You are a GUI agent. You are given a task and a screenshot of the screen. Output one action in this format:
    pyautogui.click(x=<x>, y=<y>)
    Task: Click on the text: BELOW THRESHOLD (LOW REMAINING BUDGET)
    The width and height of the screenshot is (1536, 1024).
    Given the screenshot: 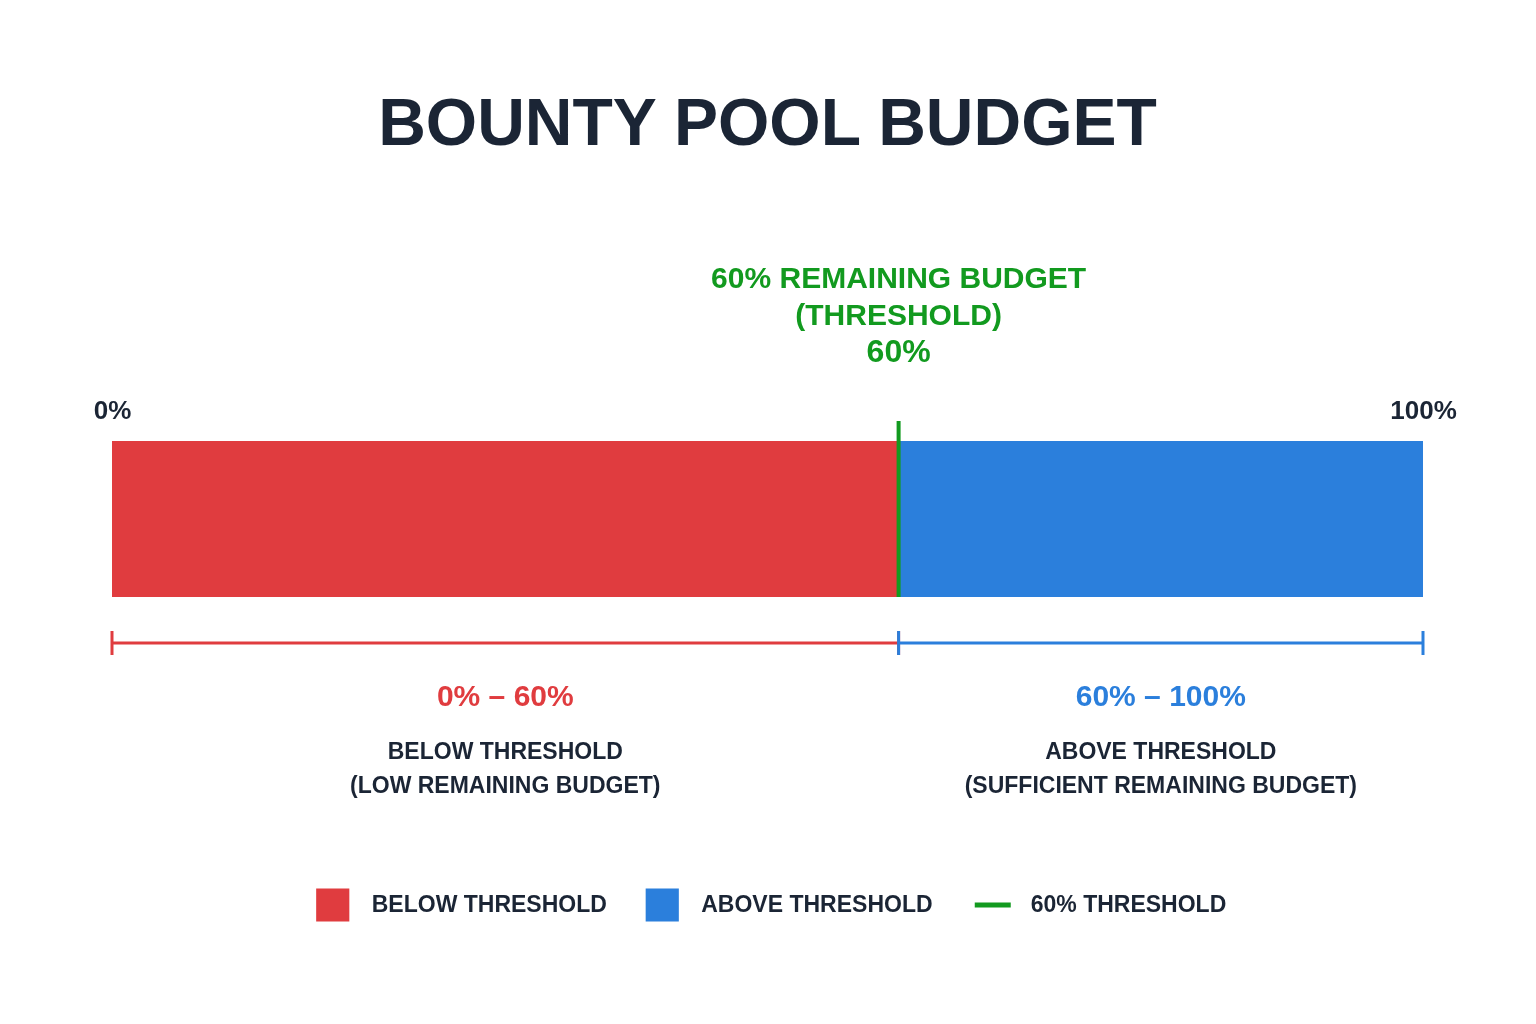 What is the action you would take?
    pyautogui.click(x=505, y=768)
    